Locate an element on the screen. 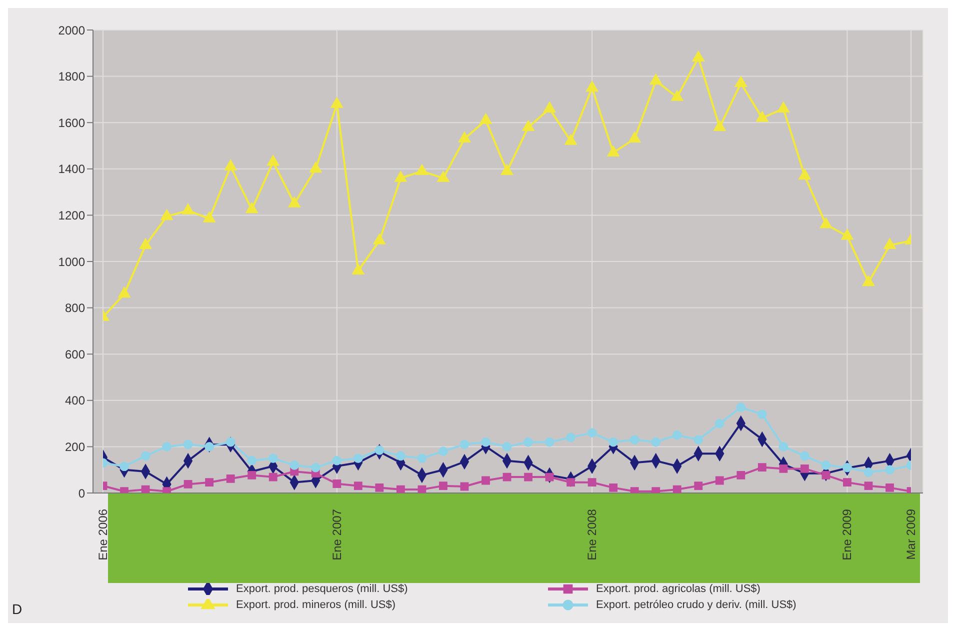 Image resolution: width=955 pixels, height=632 pixels. legend-label: Export. prod. pesqueros (mill. US$) is located at coordinates (322, 589).